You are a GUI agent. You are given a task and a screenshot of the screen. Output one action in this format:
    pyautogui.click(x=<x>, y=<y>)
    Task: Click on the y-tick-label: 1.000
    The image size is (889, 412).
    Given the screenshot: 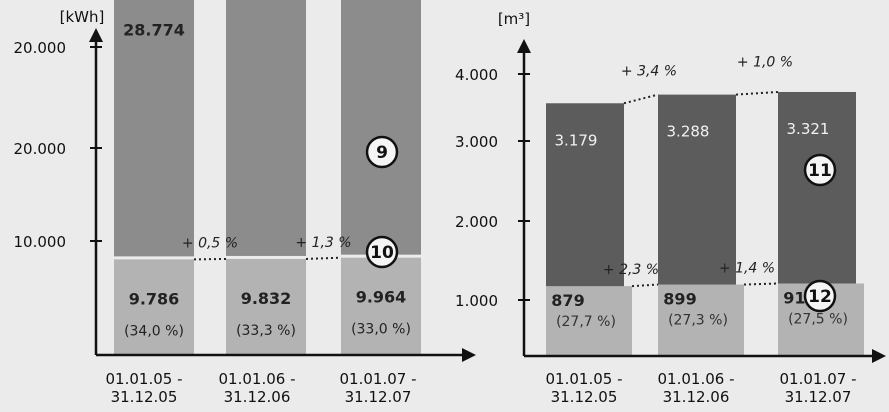 What is the action you would take?
    pyautogui.click(x=476, y=301)
    